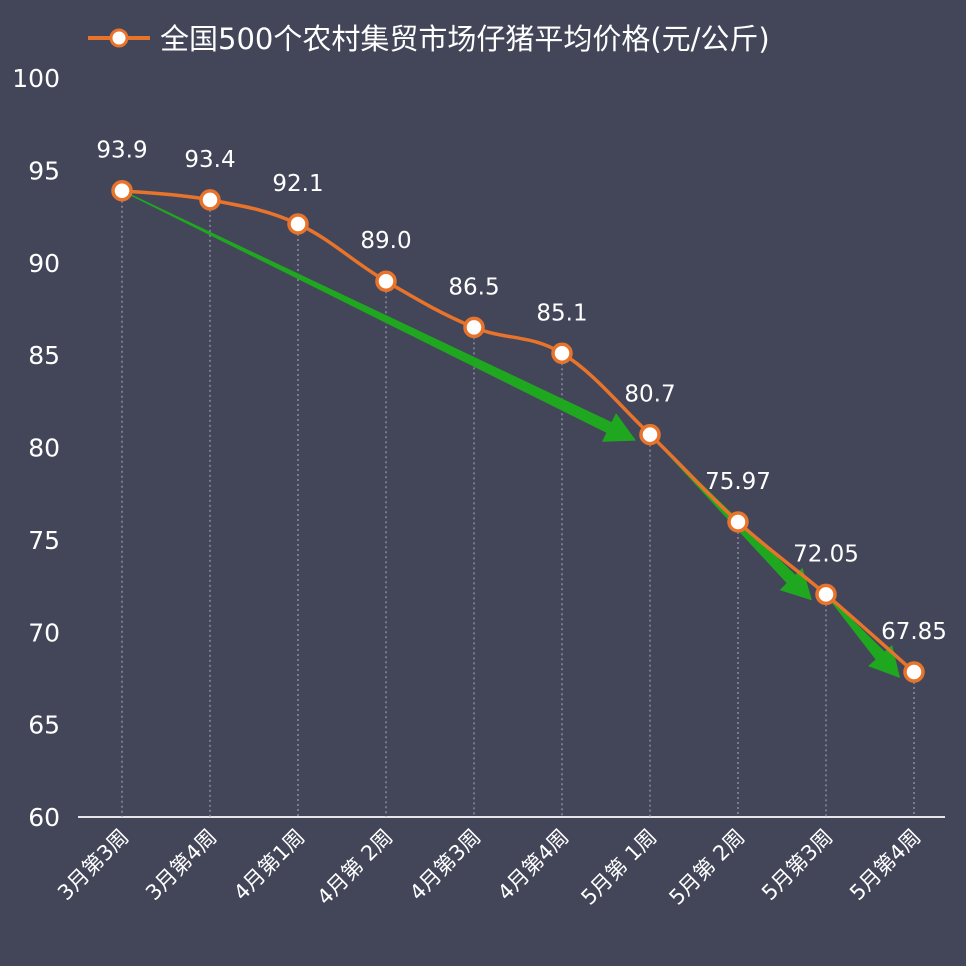  What do you see at coordinates (93, 865) in the screenshot?
I see `x-tick-label: 3月第3周` at bounding box center [93, 865].